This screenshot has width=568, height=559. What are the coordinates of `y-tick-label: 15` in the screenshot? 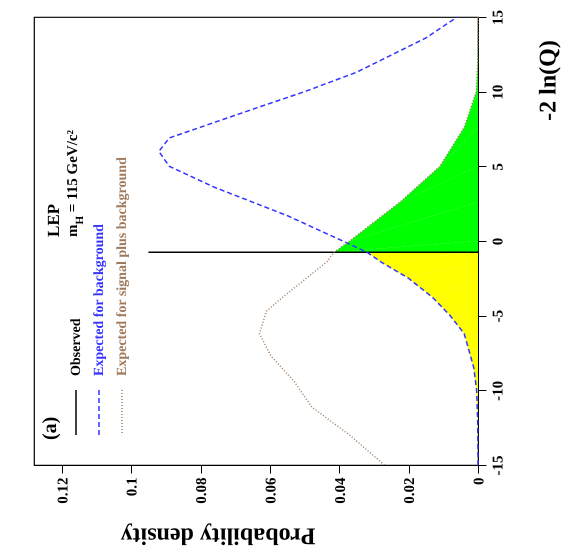 It's located at (498, 17).